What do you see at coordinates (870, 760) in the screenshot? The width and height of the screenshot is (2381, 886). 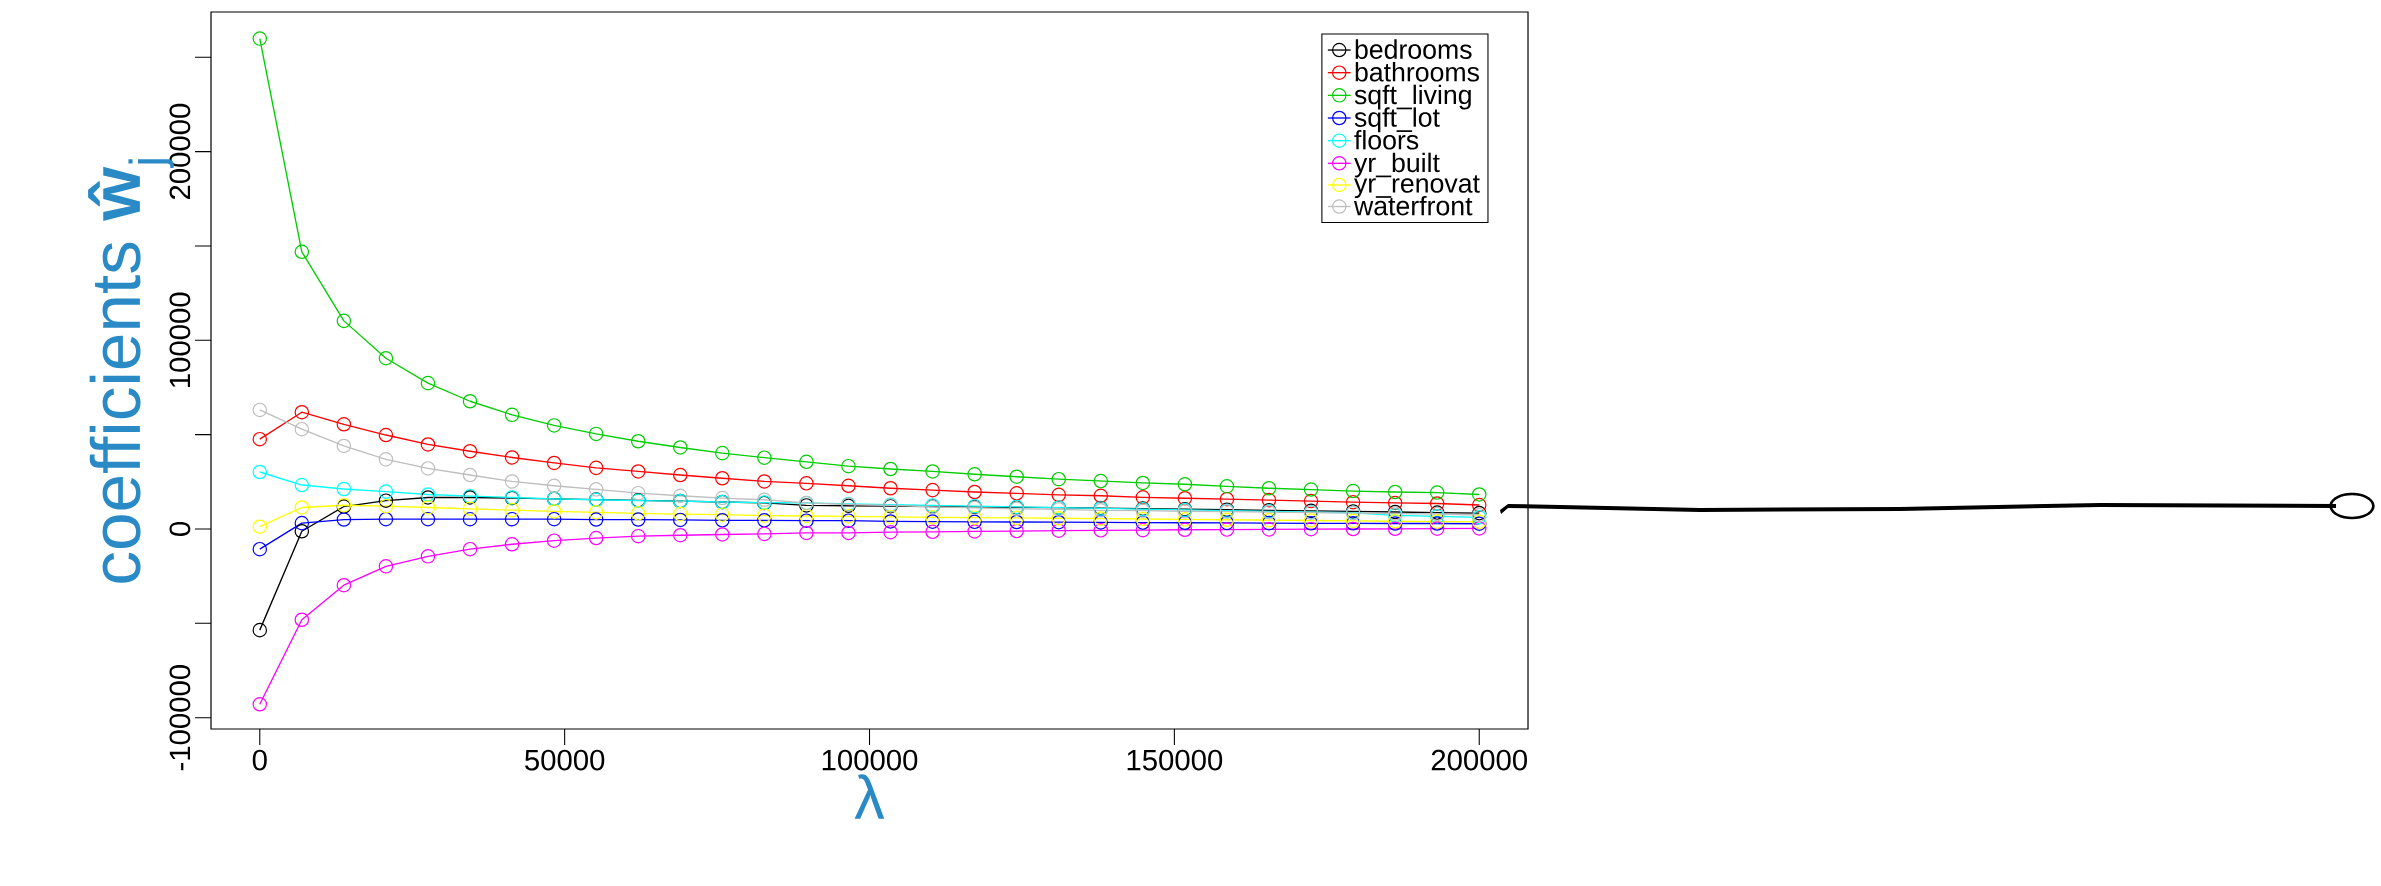 I see `x-tick-label: 100000` at bounding box center [870, 760].